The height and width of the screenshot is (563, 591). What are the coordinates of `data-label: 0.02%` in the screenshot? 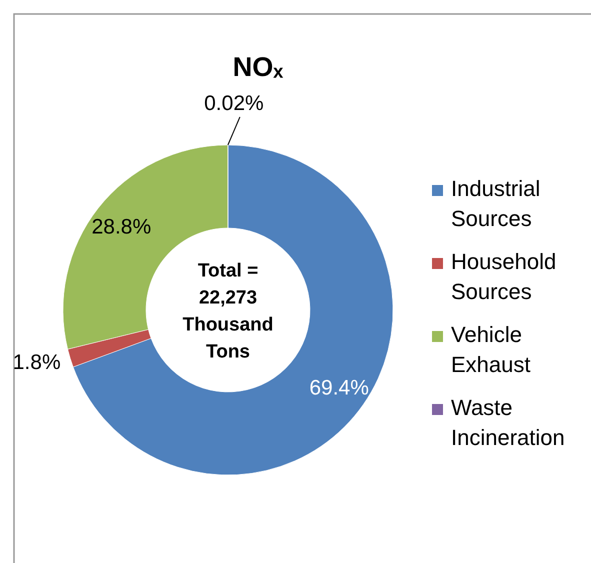 It's located at (234, 103).